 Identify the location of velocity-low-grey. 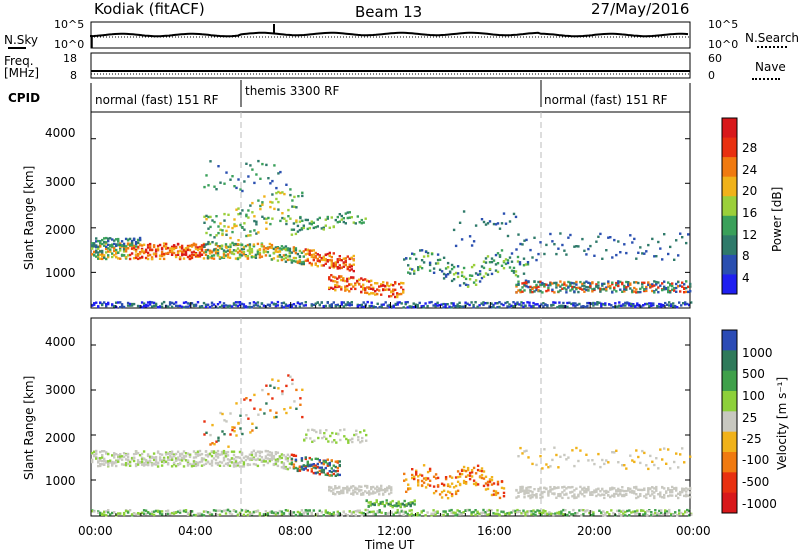
(360, 490).